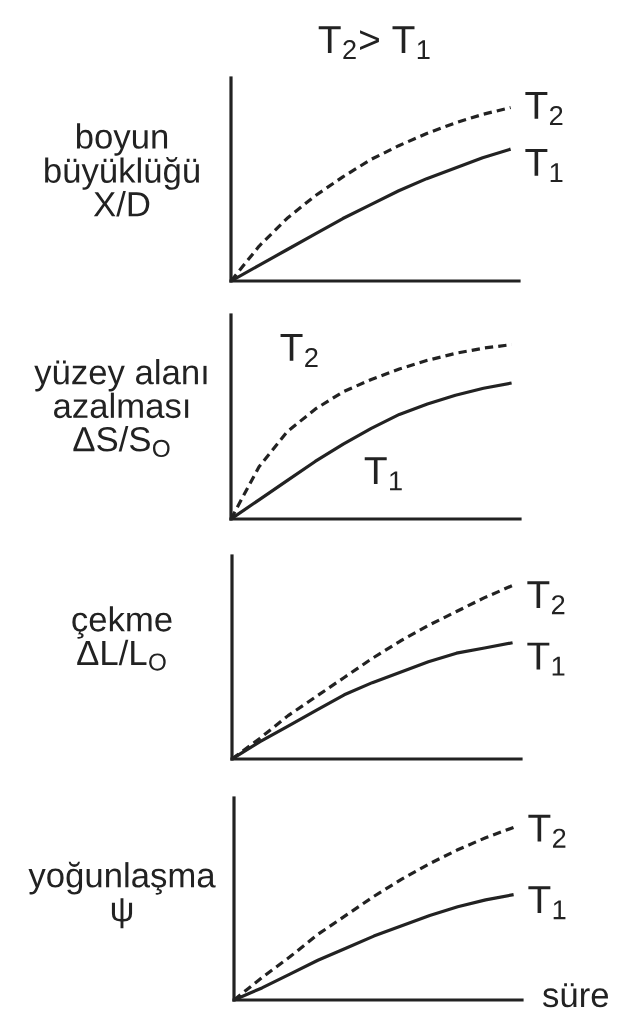  I want to click on y-axis-title: yoğunlaşma ψ, so click(122, 895).